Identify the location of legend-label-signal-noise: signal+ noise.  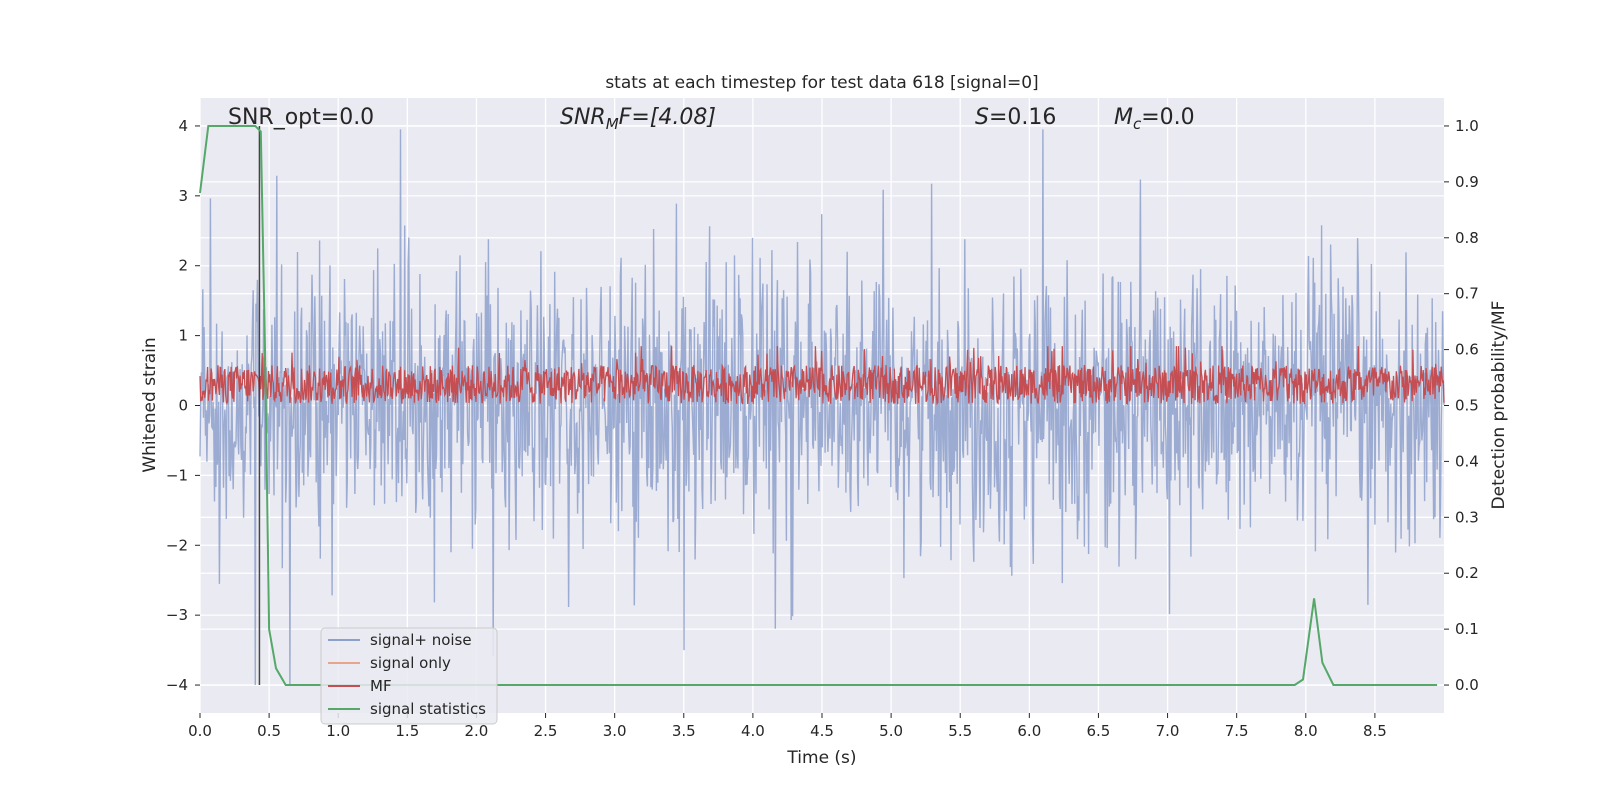
(421, 640).